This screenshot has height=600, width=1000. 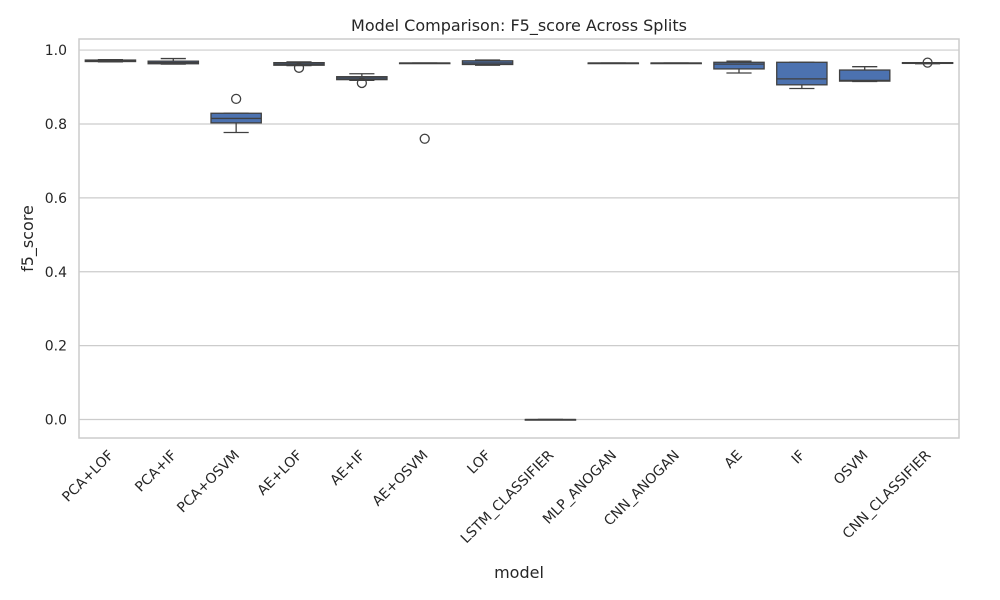 I want to click on box-lof, so click(x=487, y=62).